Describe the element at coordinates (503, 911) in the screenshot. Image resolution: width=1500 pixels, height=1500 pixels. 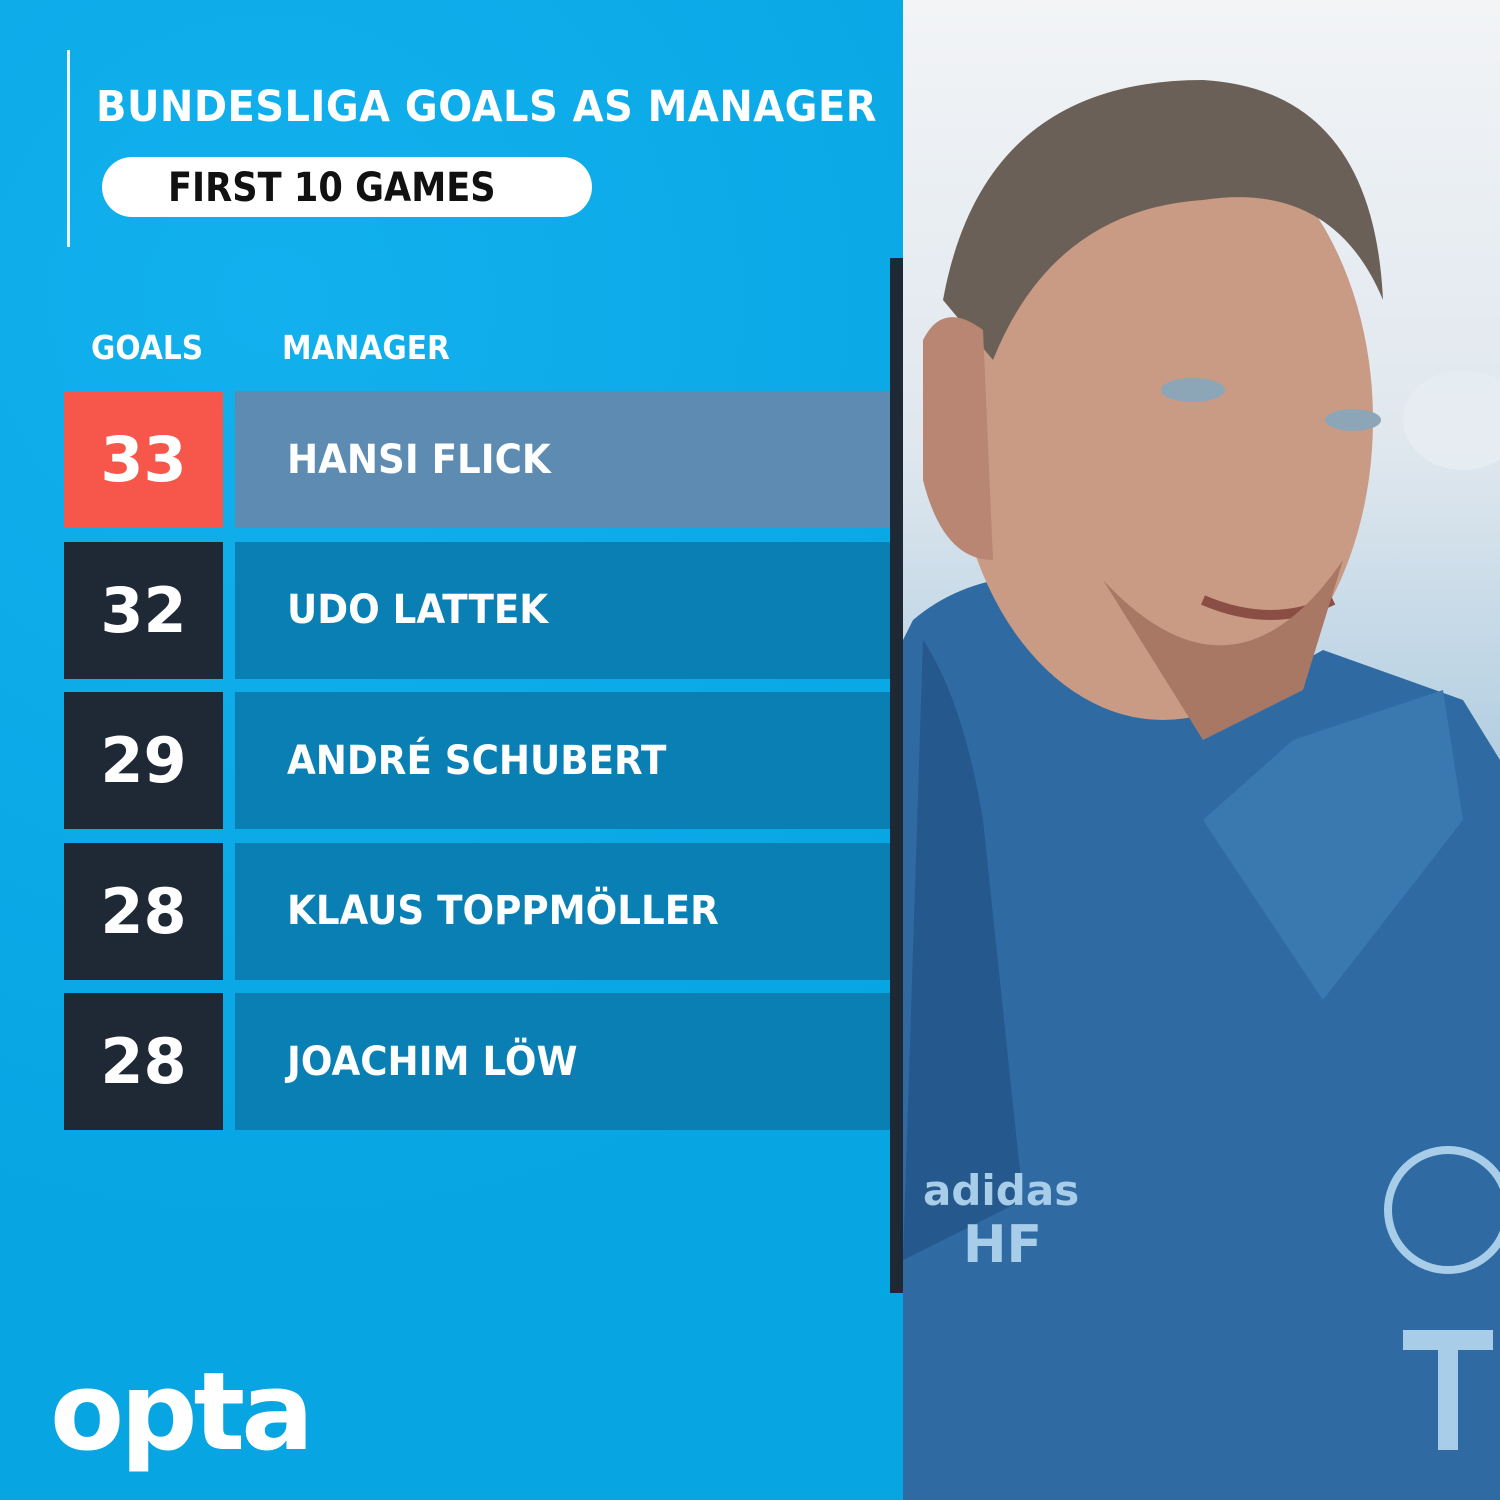
I see `manager-name: KLAUS TOPPMÖLLER` at that location.